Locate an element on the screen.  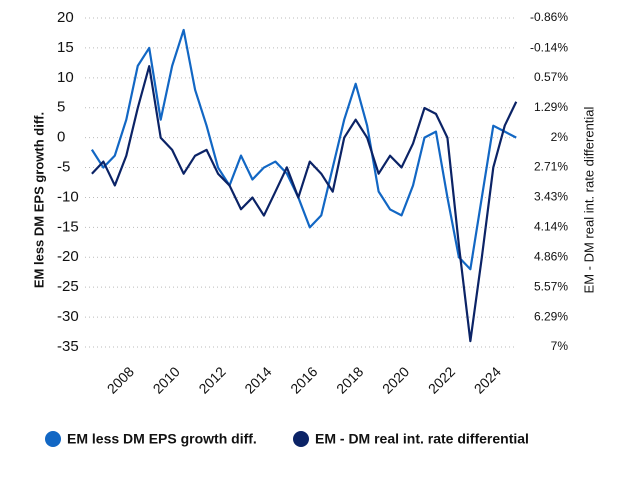
y2-tick-label: 6.29% is located at coordinates (551, 316).